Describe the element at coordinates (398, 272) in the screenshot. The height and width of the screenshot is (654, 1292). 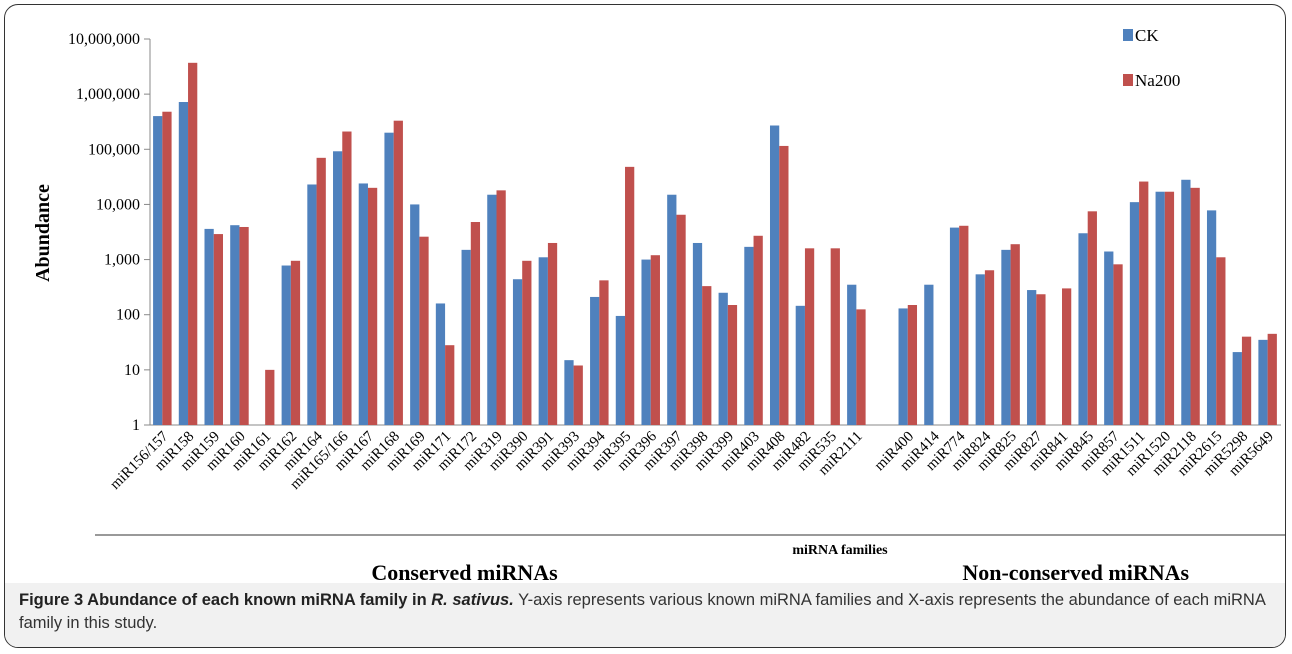
I see `bar-na200-mir168` at that location.